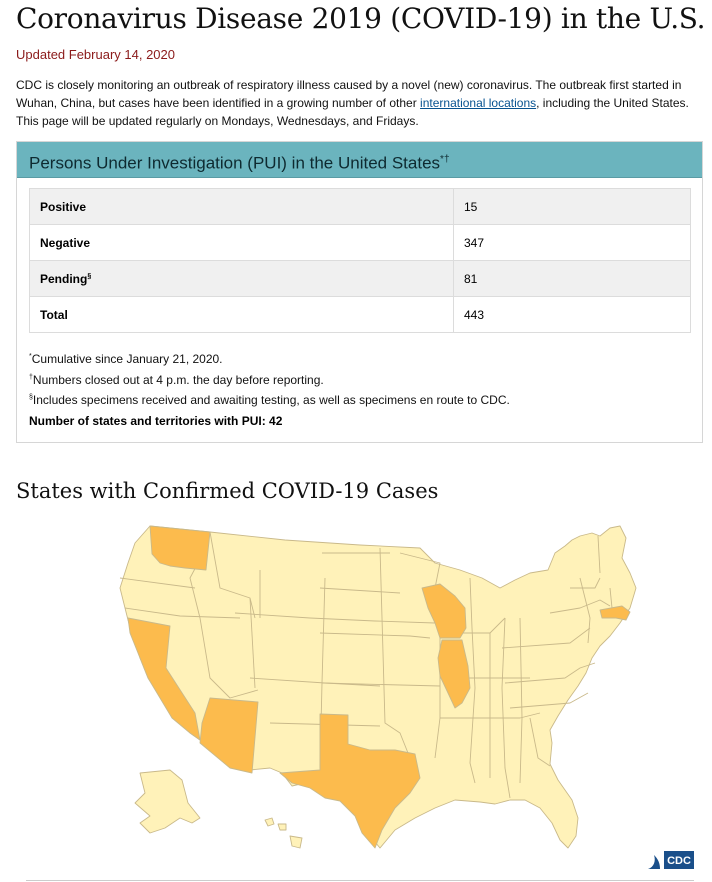 This screenshot has height=882, width=712. I want to click on state-wisconsin, so click(444, 611).